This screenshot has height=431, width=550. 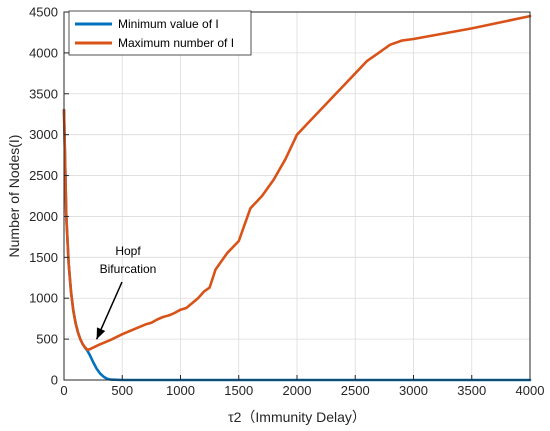 I want to click on y-tick-label: 0, so click(x=54, y=380).